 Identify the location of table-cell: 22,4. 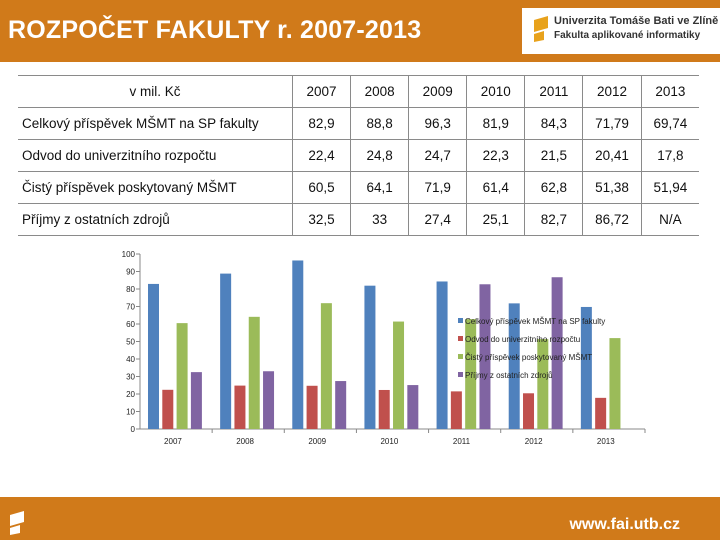
(321, 155).